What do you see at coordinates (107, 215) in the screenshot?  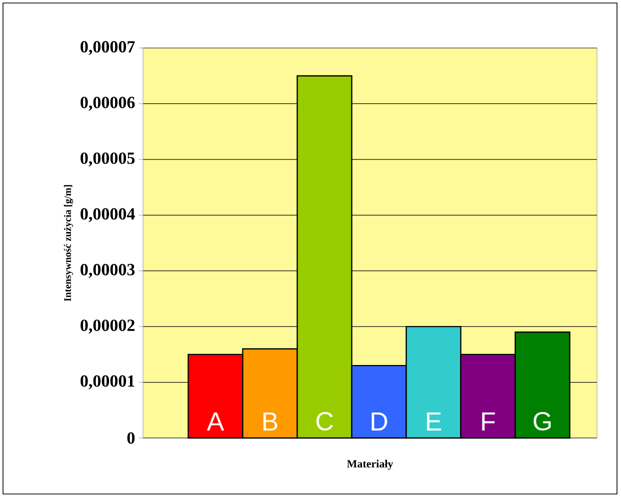 I see `y-tick-label: 0,00004` at bounding box center [107, 215].